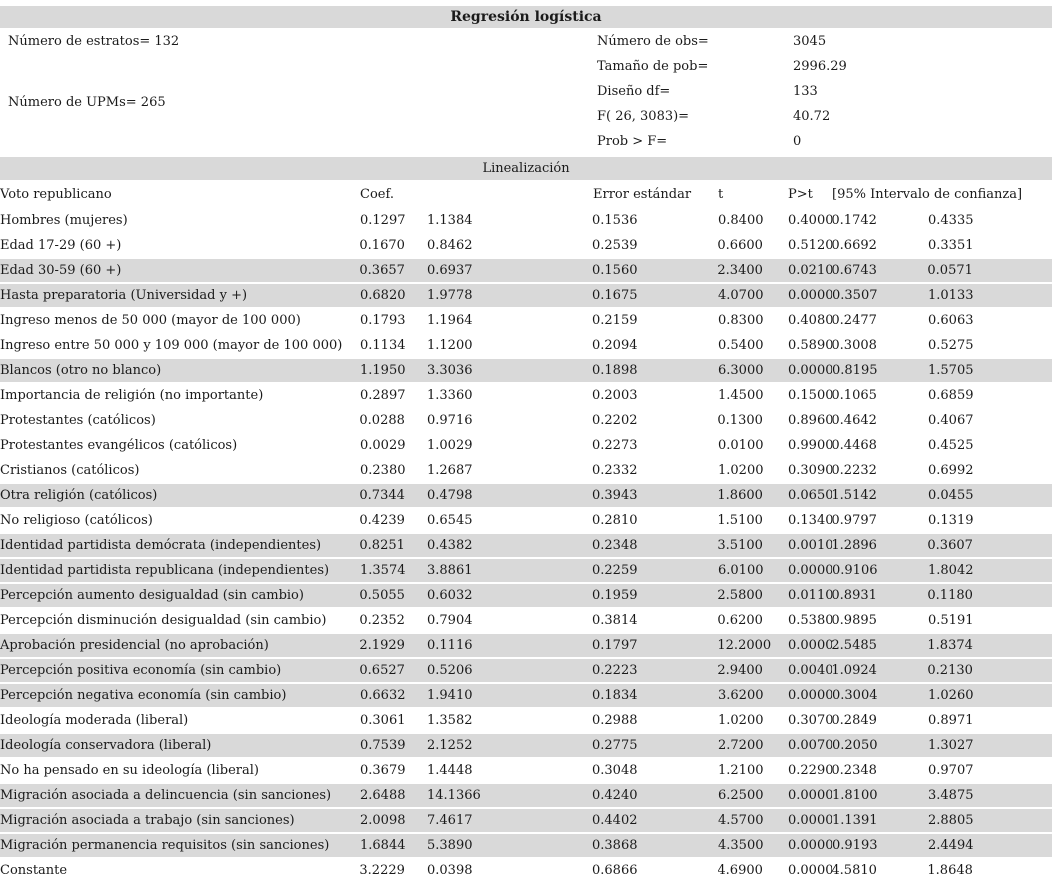 The image size is (1052, 885). Describe the element at coordinates (393, 771) in the screenshot. I see `row-coef: 0.3679` at that location.